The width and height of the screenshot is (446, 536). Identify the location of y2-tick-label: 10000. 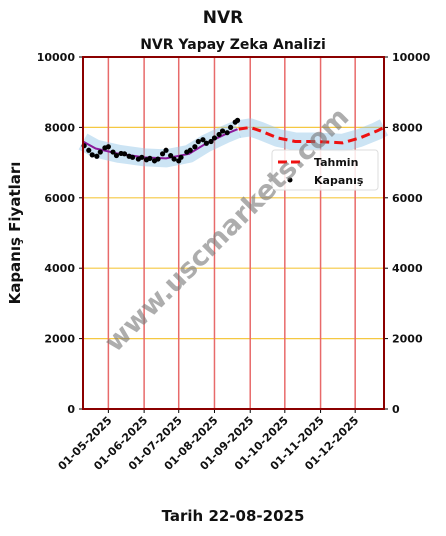
(411, 57).